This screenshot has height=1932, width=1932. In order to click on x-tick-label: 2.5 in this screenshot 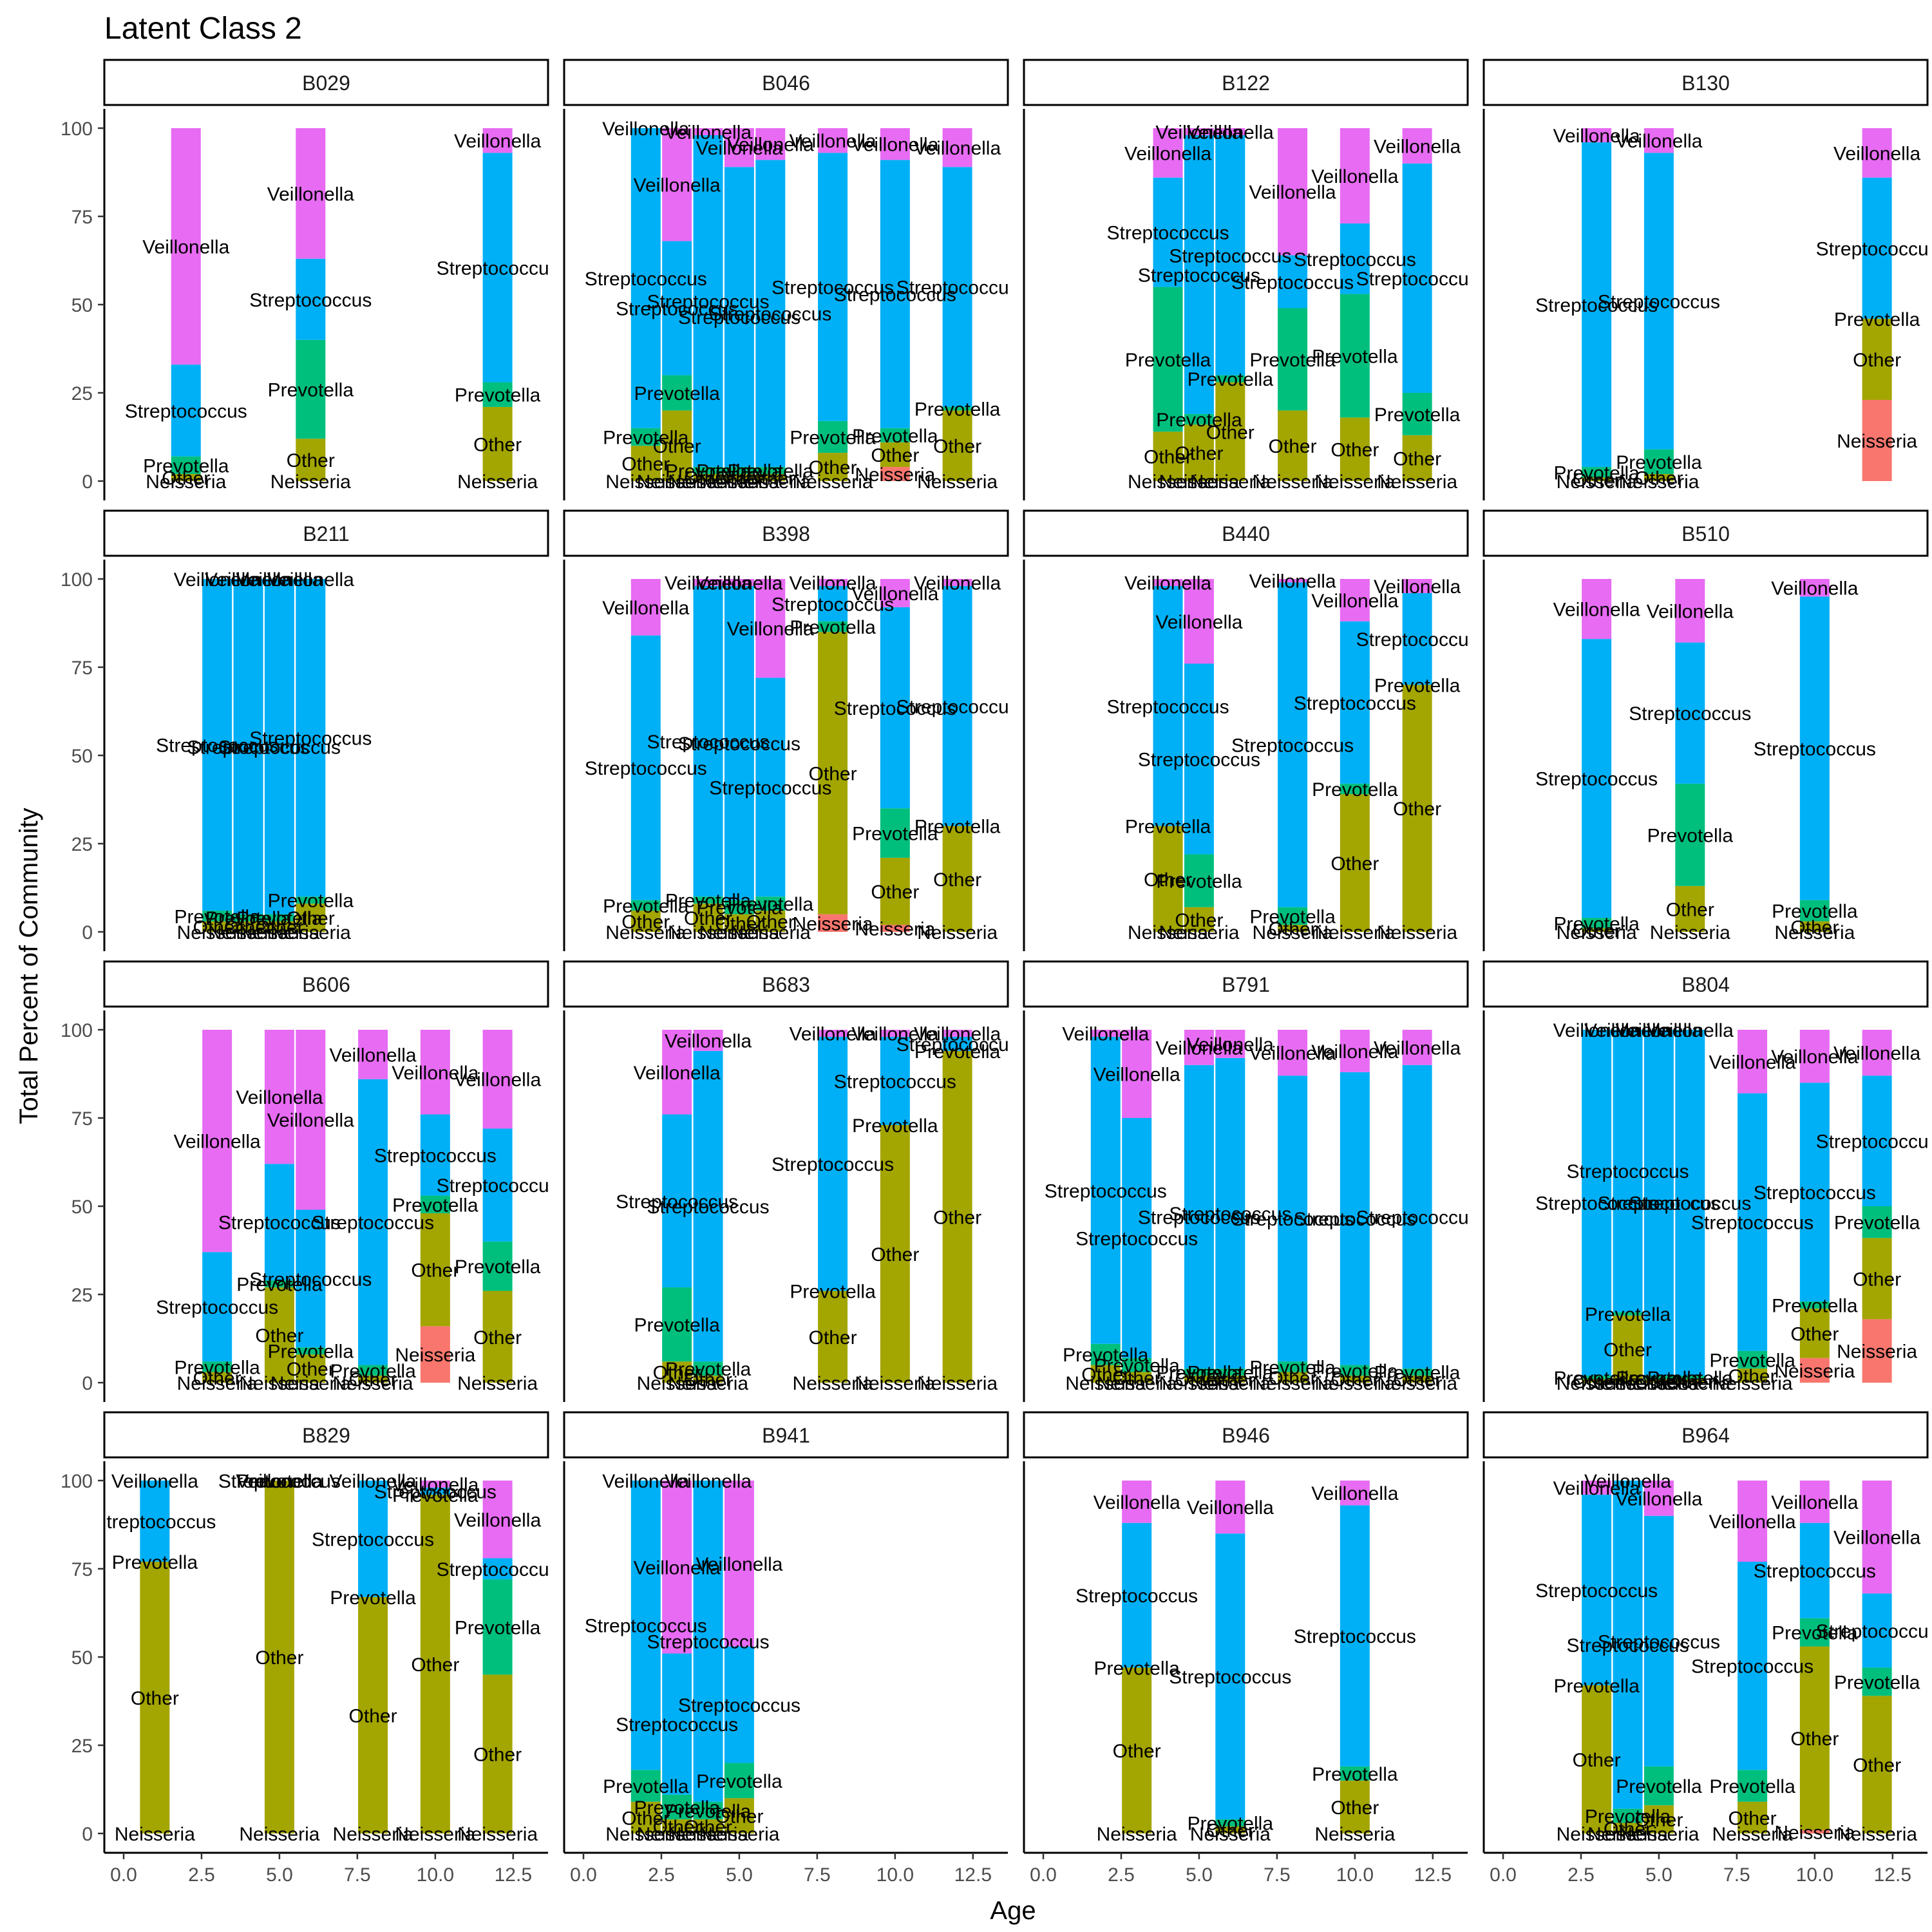, I will do `click(1122, 1875)`.